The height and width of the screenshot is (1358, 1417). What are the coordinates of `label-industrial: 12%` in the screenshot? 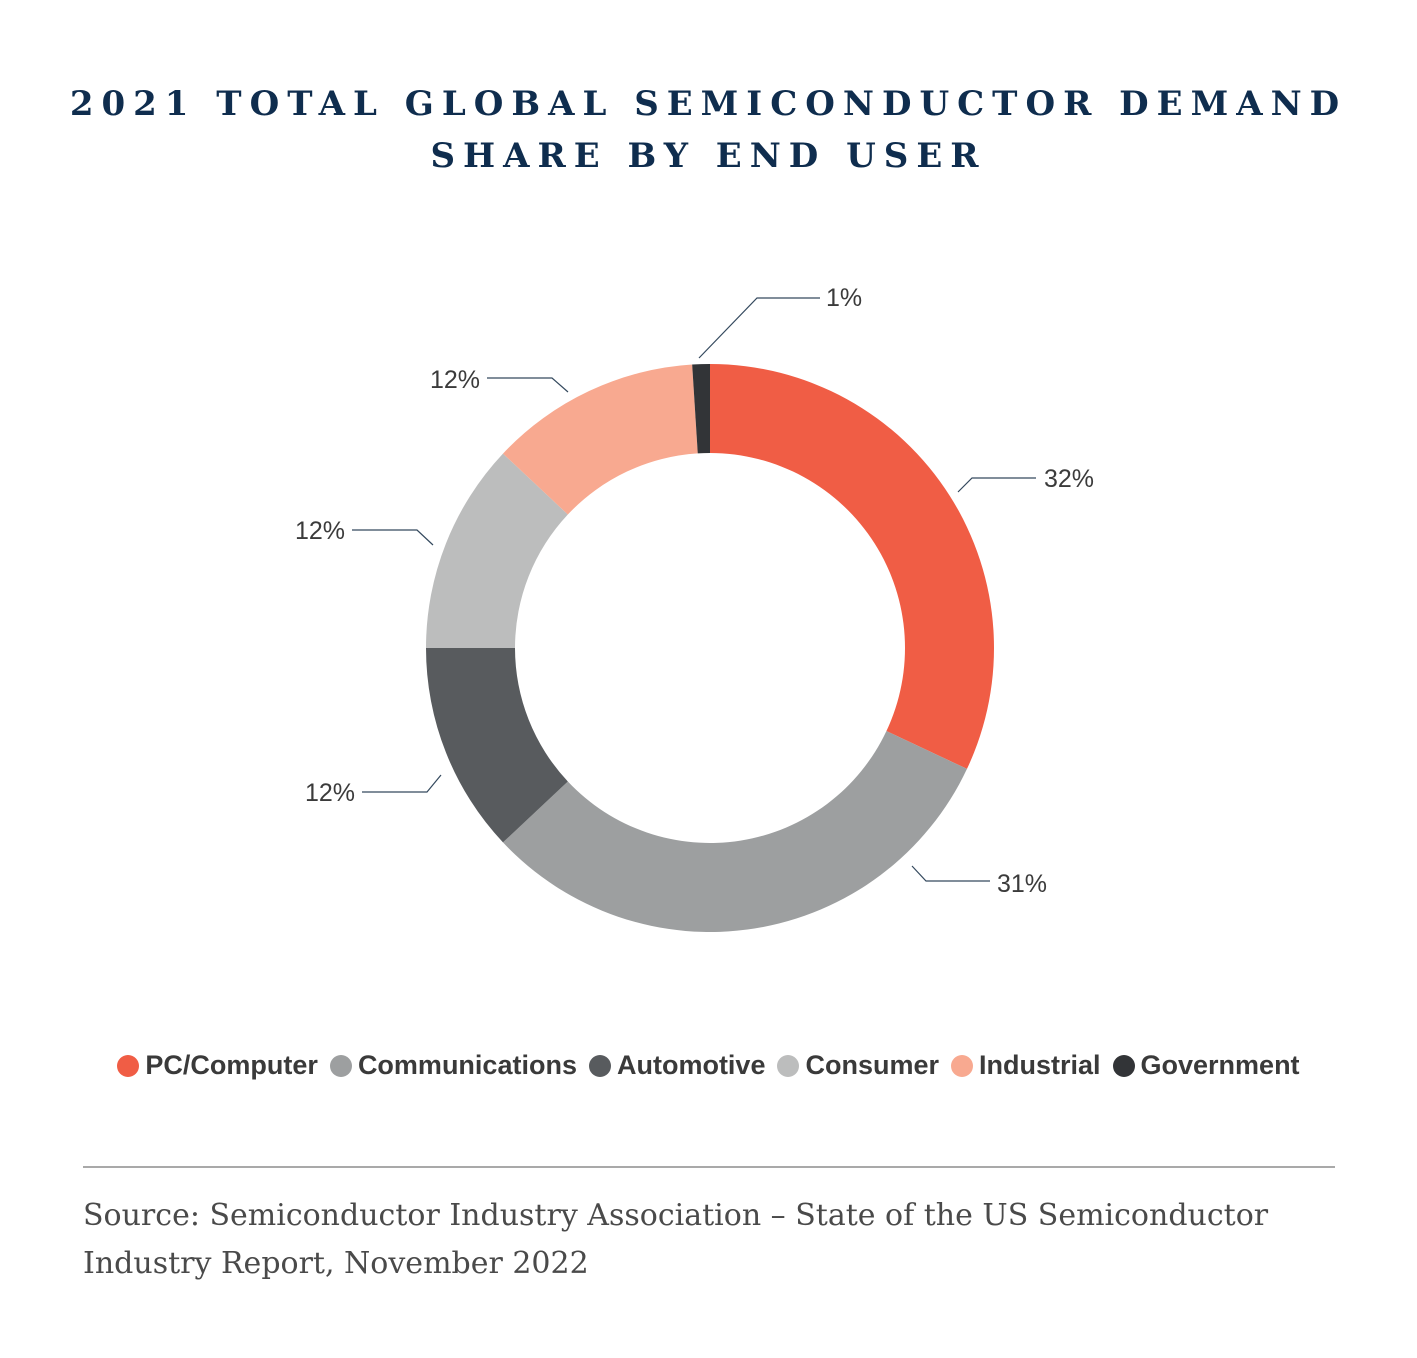 It's located at (455, 380).